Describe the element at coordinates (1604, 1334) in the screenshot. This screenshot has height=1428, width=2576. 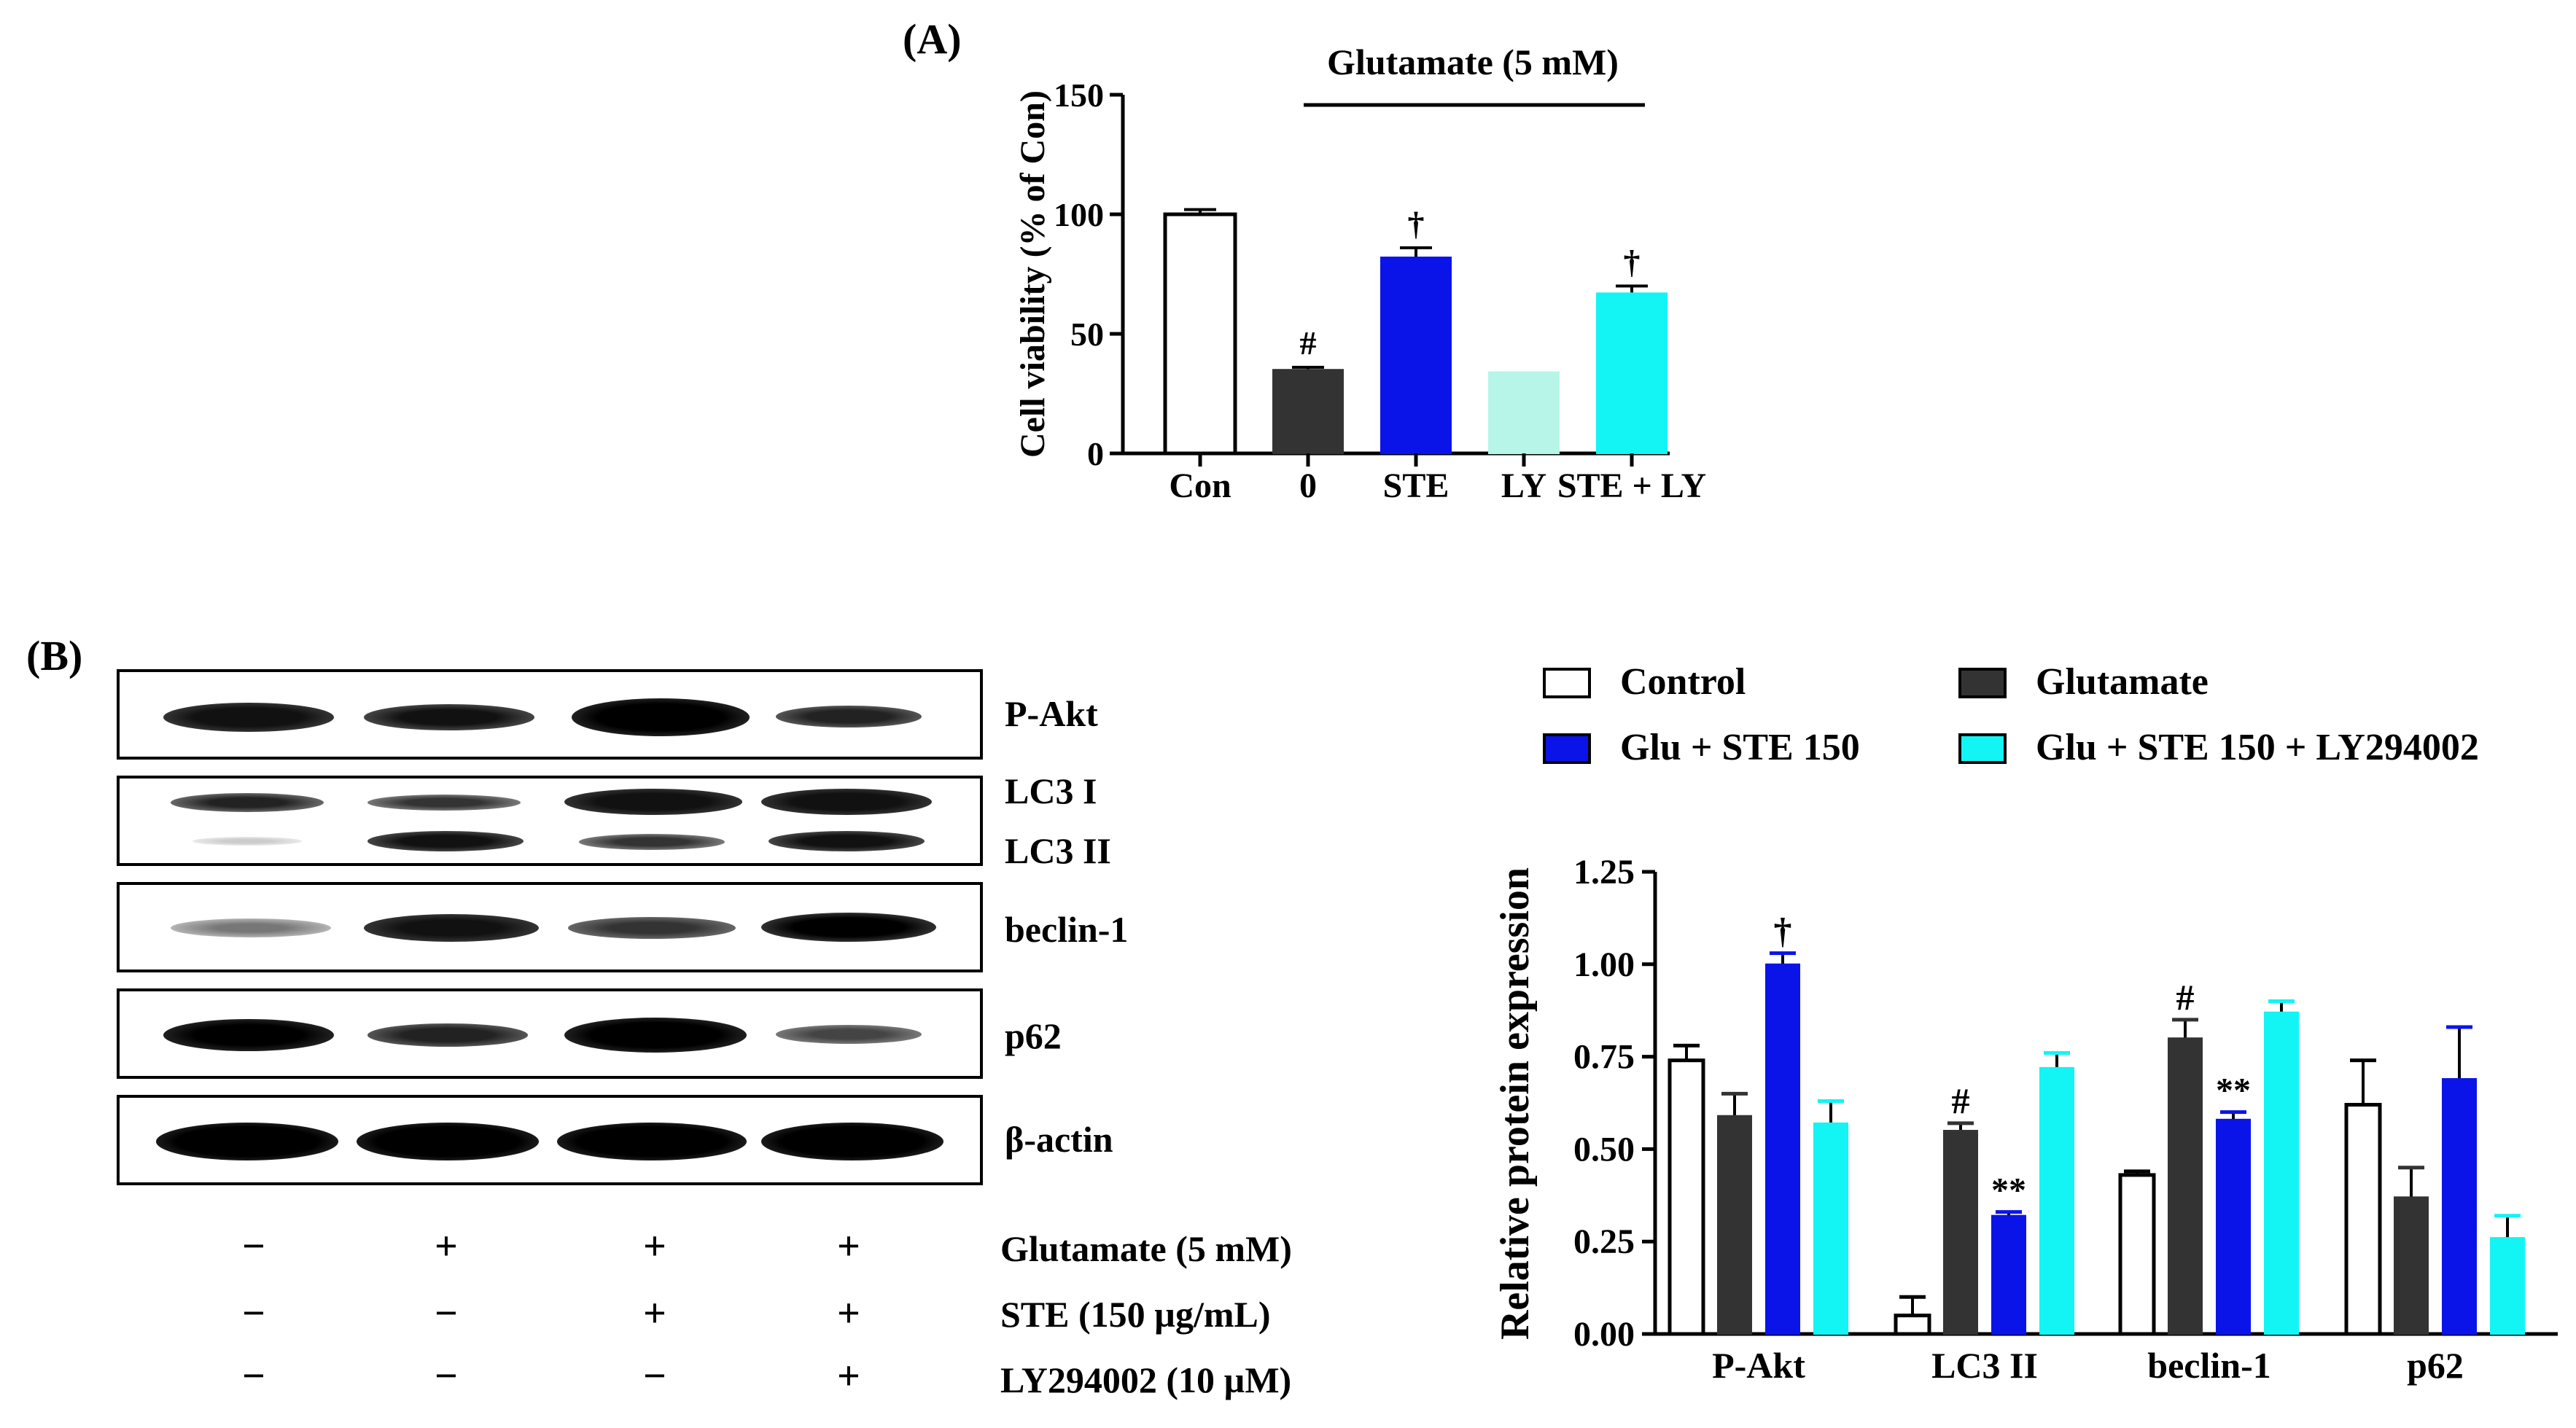
I see `y-tick-label: 0.00` at that location.